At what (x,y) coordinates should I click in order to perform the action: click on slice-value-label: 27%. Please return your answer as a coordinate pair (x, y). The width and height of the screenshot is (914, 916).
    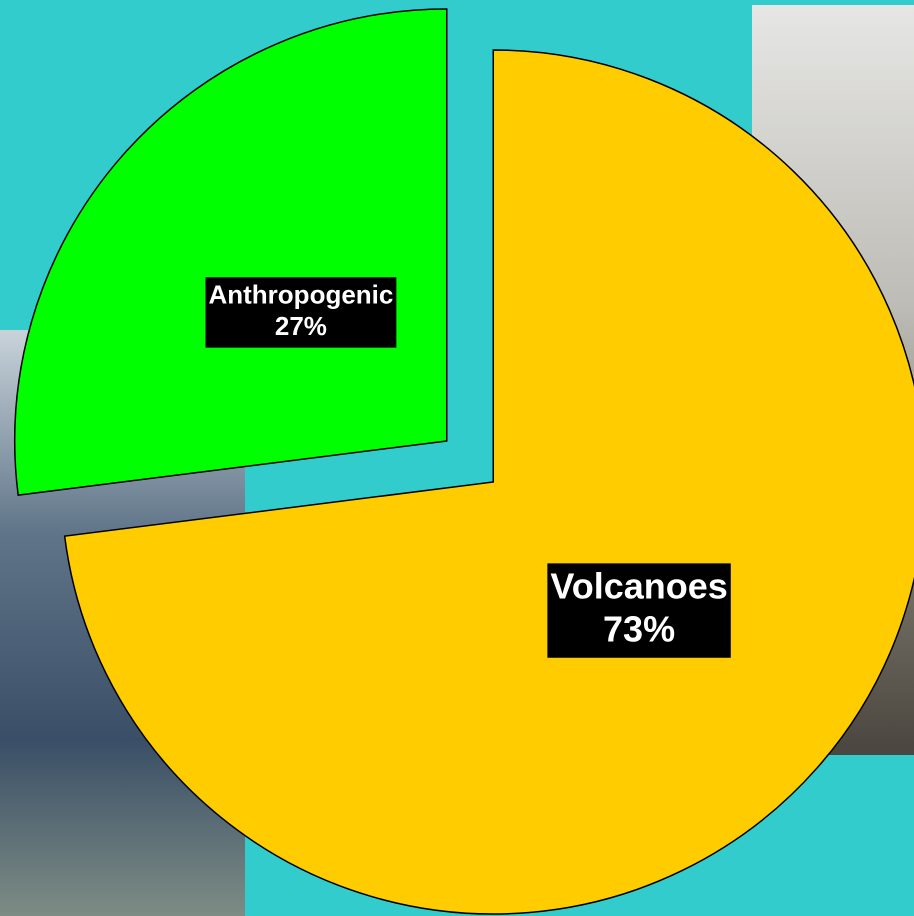
    Looking at the image, I should click on (301, 326).